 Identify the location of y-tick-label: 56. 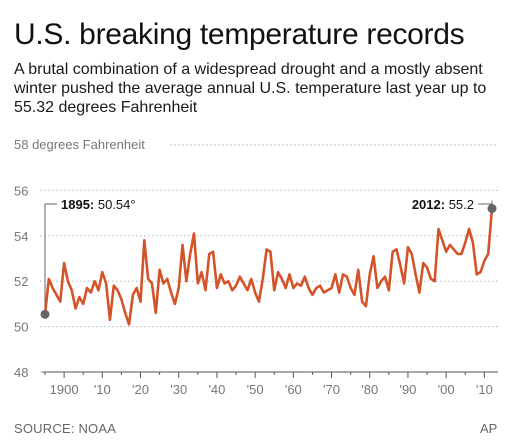
(21, 190).